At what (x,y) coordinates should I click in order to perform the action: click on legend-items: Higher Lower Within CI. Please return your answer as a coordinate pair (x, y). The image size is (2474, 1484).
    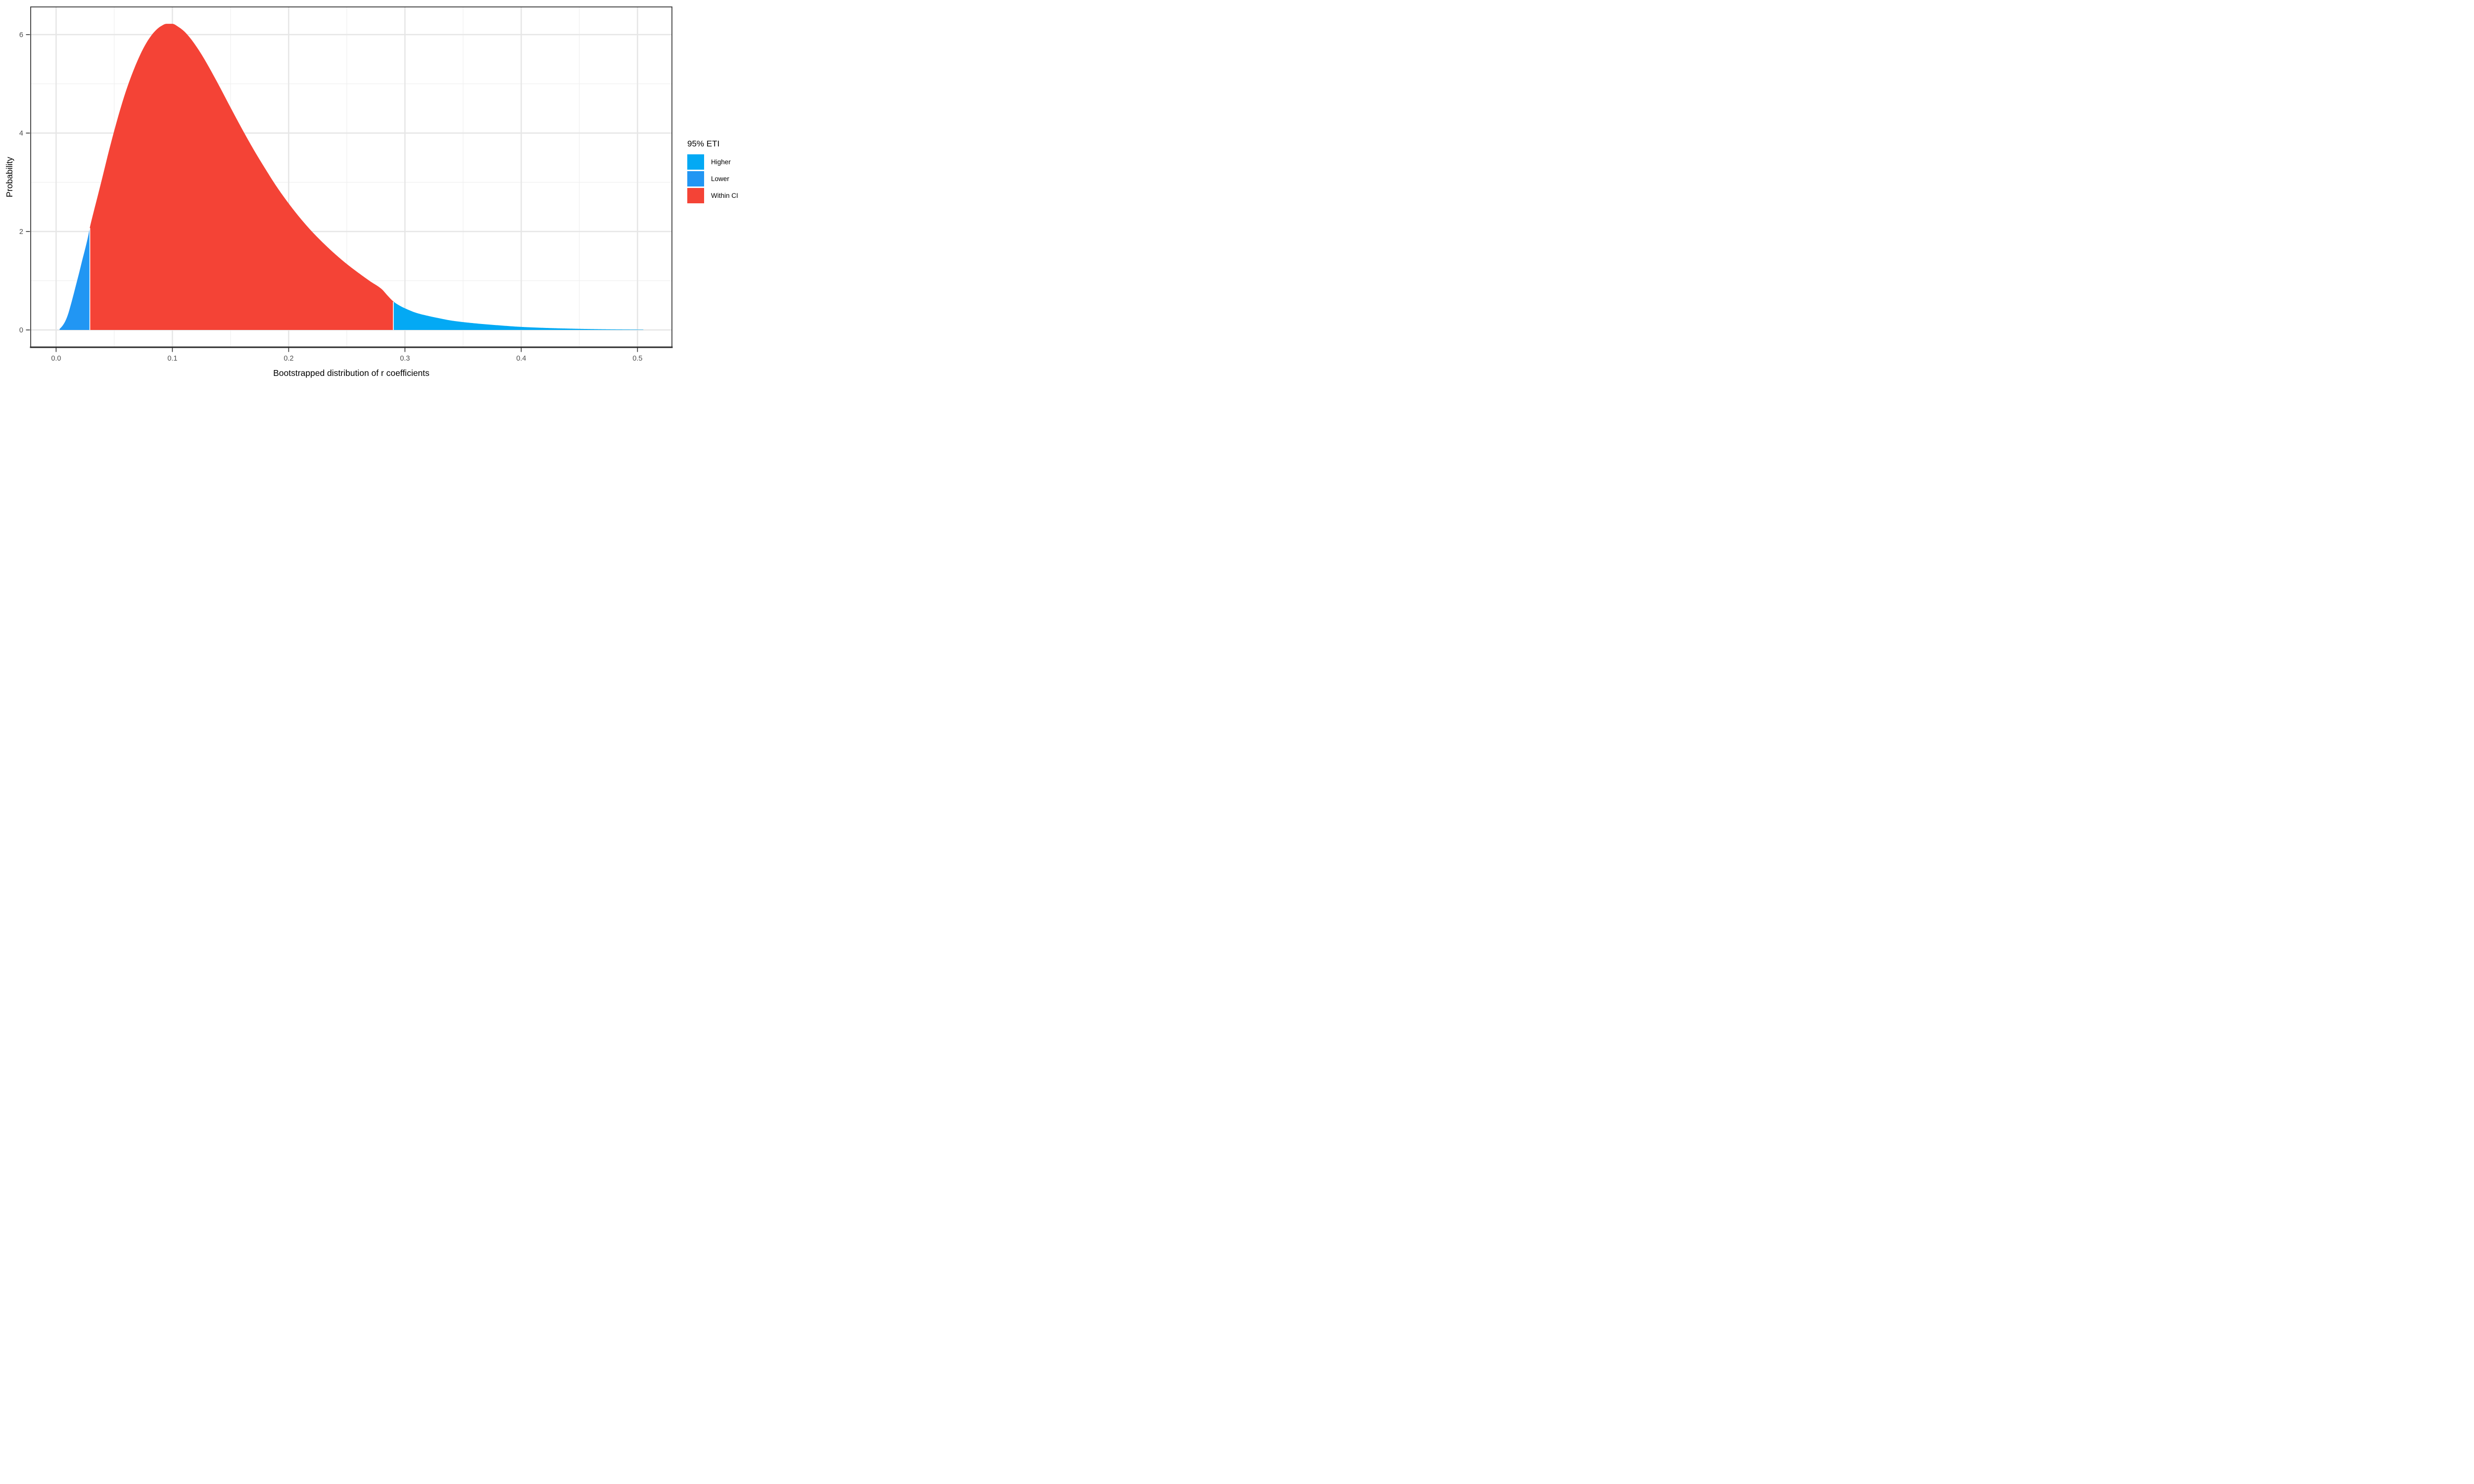
    Looking at the image, I should click on (713, 178).